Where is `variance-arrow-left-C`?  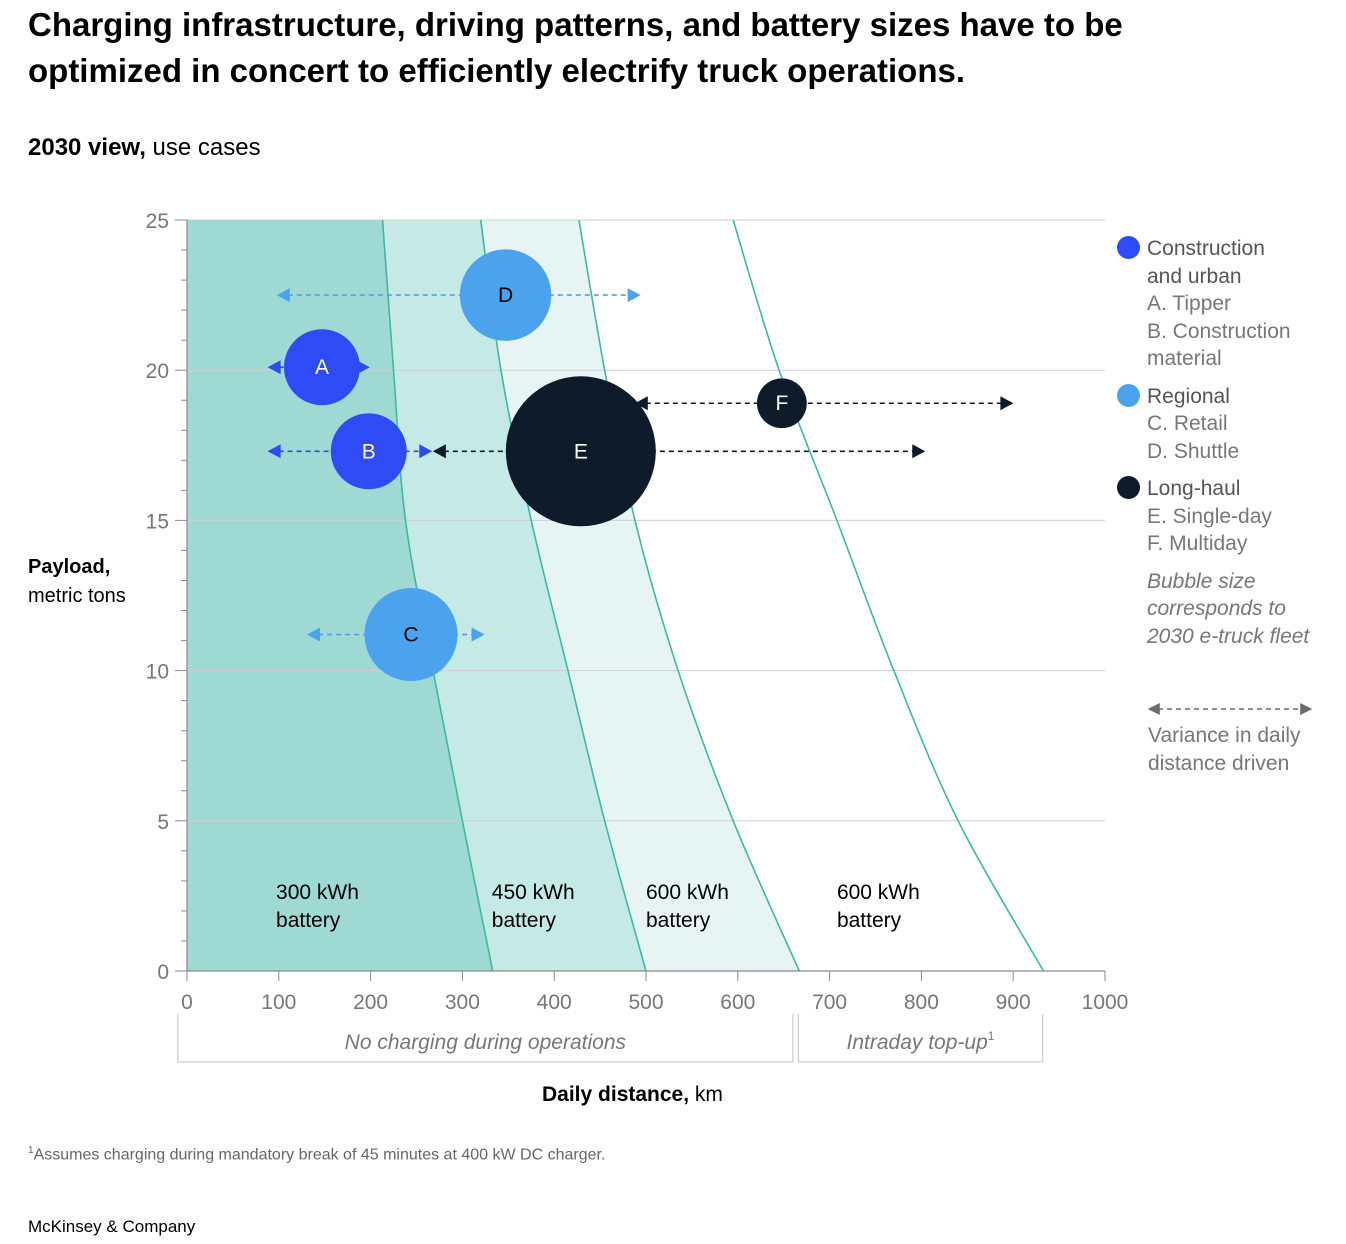
variance-arrow-left-C is located at coordinates (314, 634).